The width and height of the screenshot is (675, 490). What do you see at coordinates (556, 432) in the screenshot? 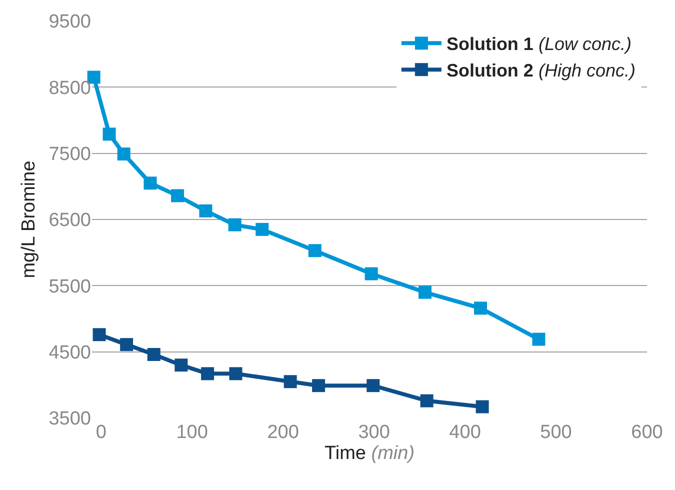
I see `x-tick-label: 500` at bounding box center [556, 432].